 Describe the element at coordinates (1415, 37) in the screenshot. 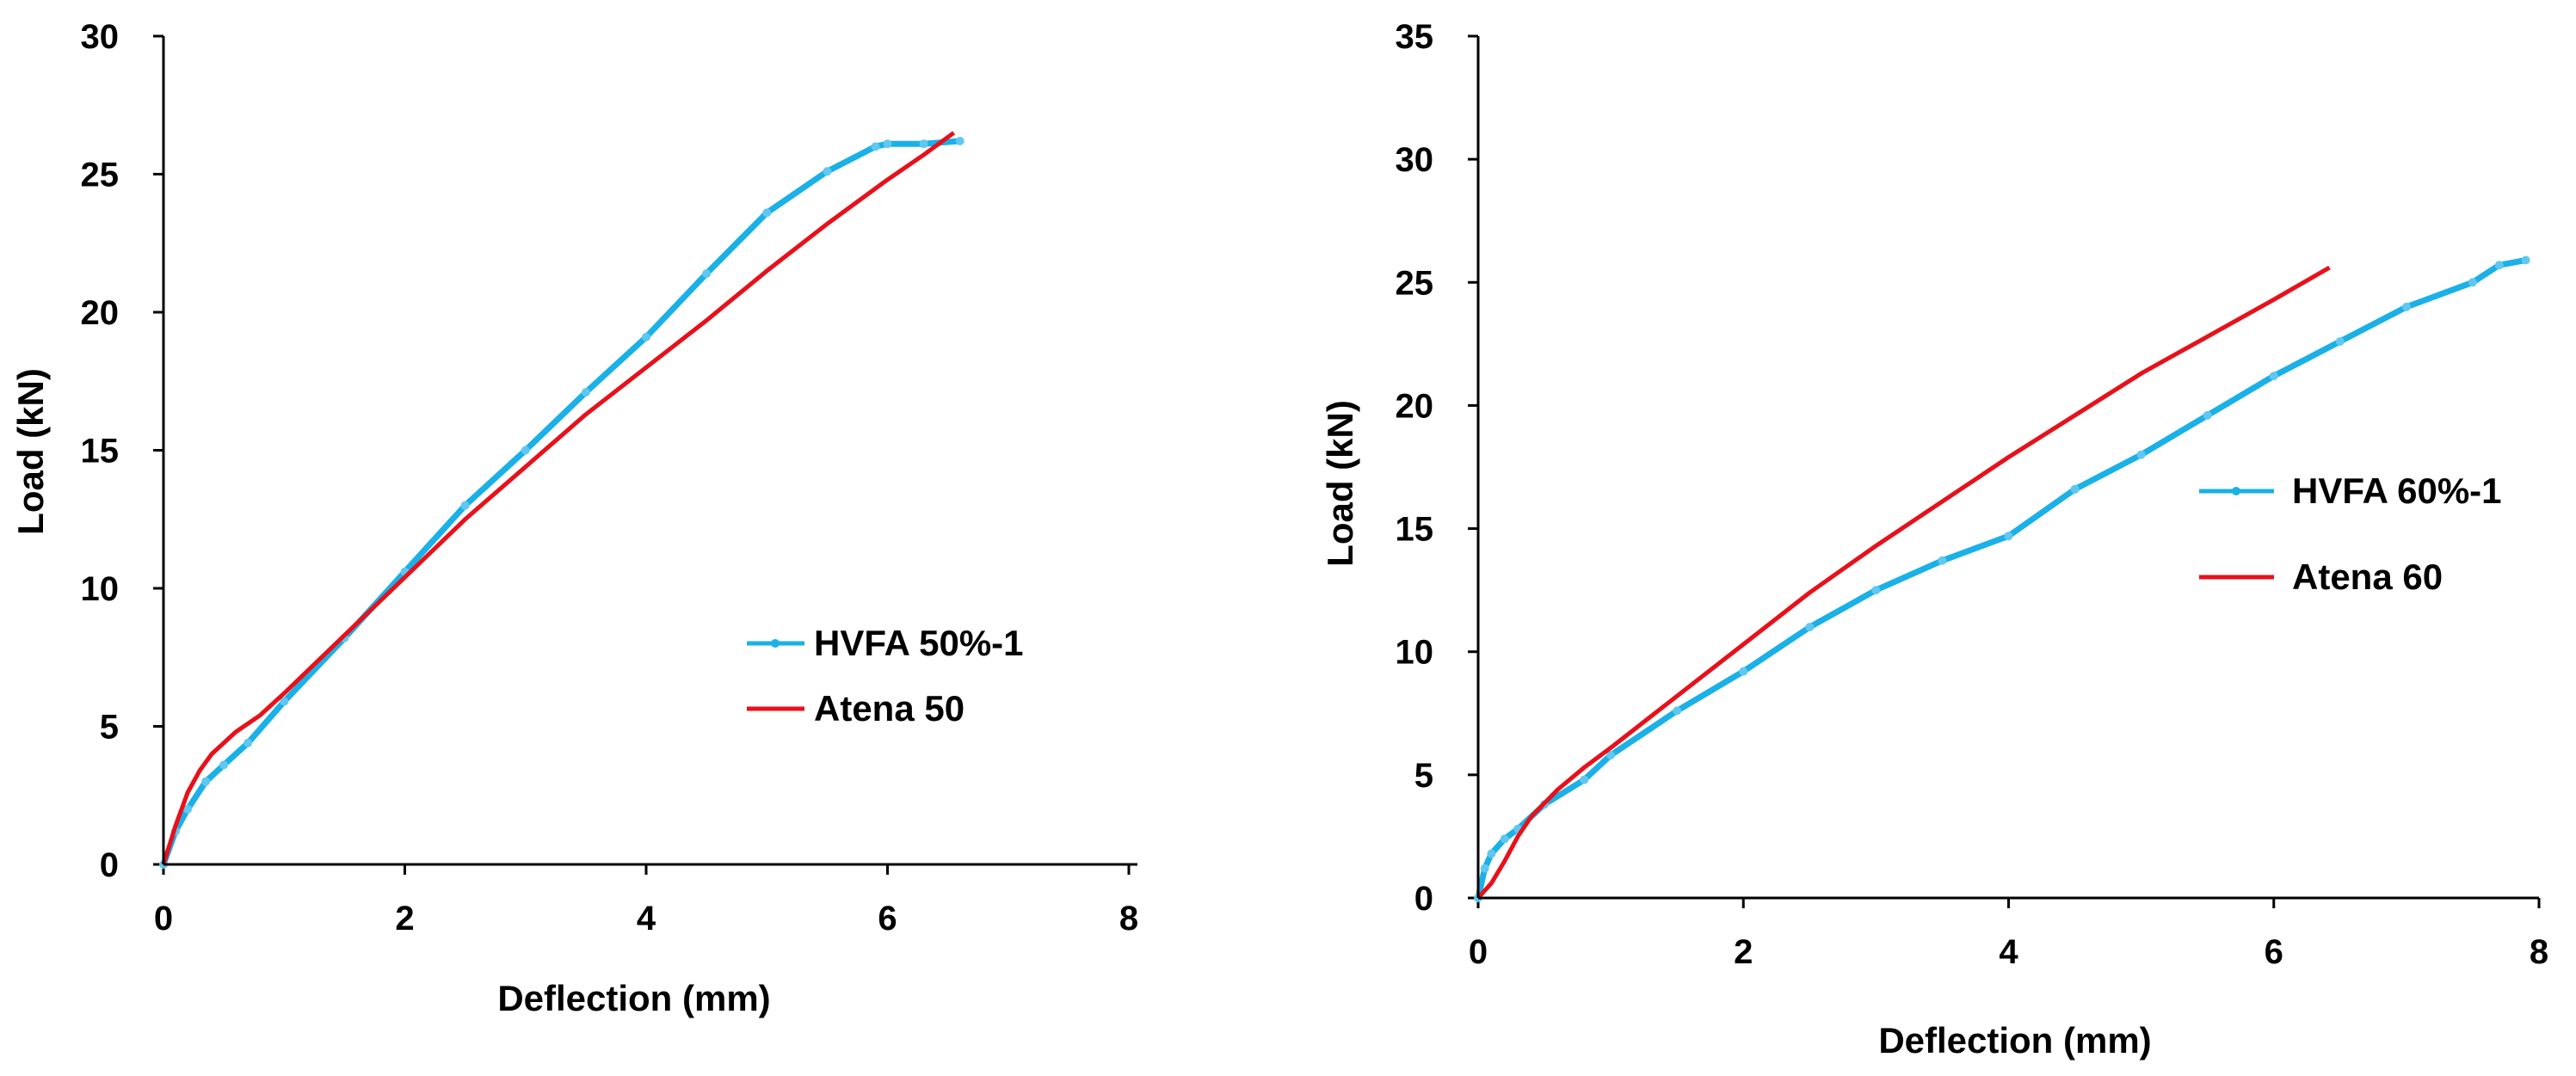

I see `y-tick-label: 35` at that location.